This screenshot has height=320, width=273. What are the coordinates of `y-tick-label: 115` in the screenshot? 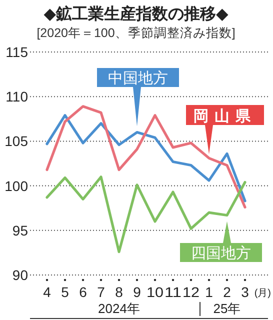 It's located at (17, 52).